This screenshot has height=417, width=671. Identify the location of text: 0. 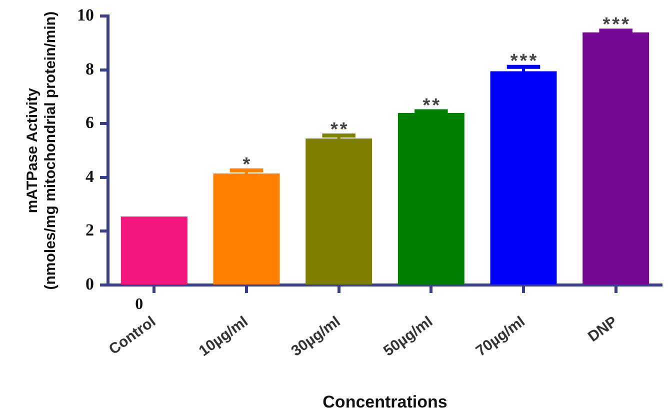
(139, 305).